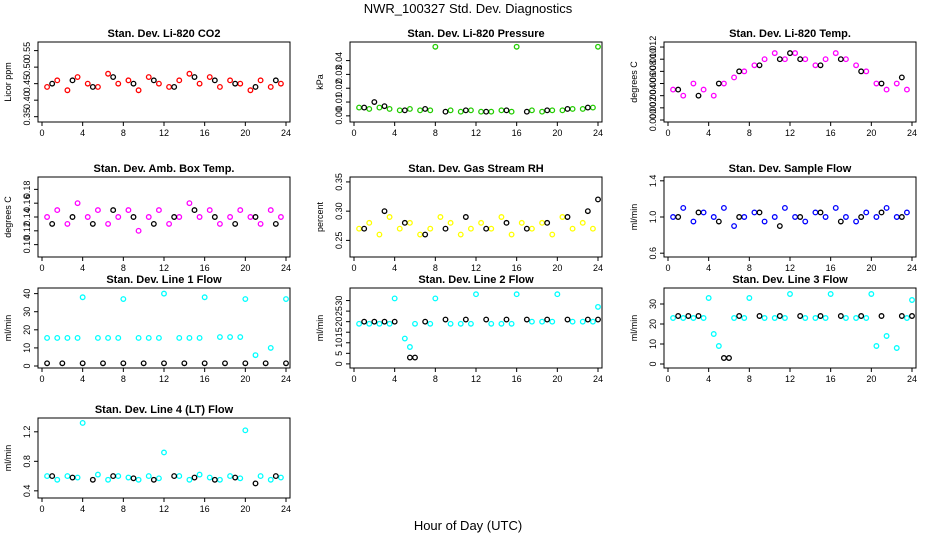 The image size is (936, 540). Describe the element at coordinates (339, 102) in the screenshot. I see `y-tick-label: 0.01` at that location.